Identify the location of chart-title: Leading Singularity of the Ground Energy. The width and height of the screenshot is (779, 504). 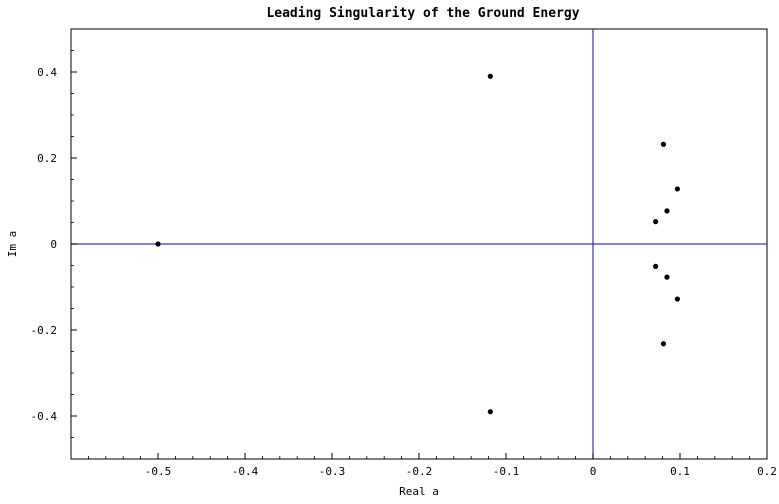
(422, 13).